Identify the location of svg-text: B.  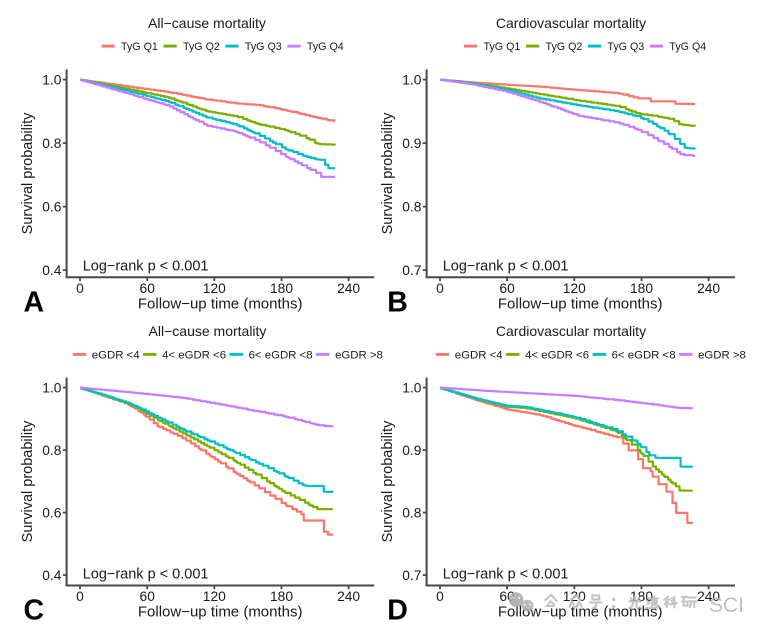
(397, 303).